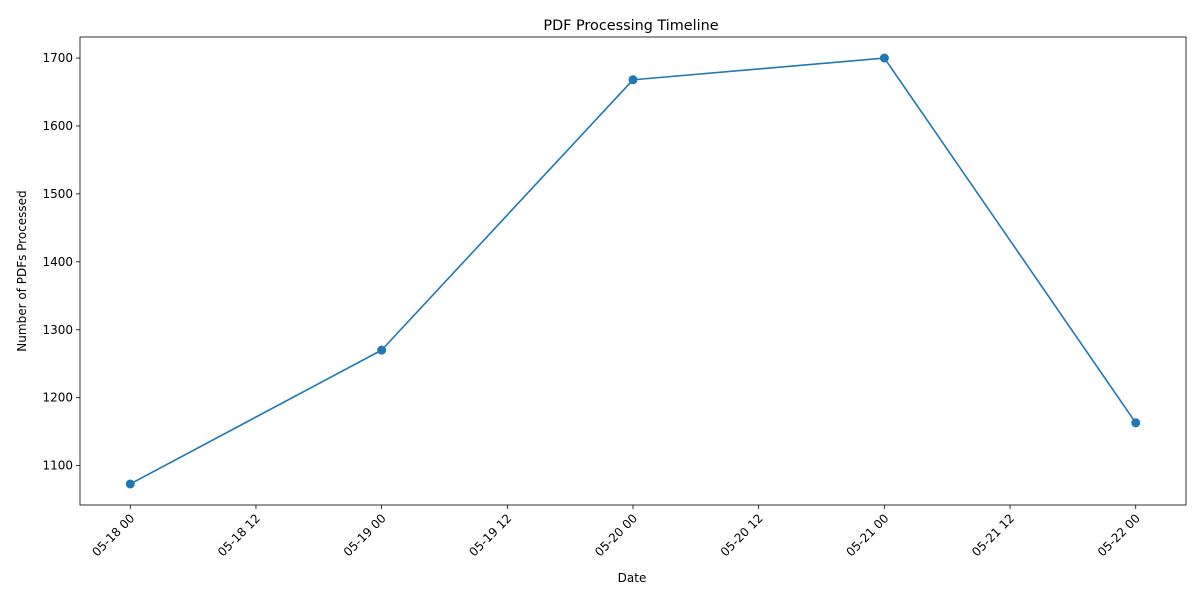 This screenshot has width=1200, height=604. Describe the element at coordinates (57, 330) in the screenshot. I see `y-tick-label: 1300` at that location.